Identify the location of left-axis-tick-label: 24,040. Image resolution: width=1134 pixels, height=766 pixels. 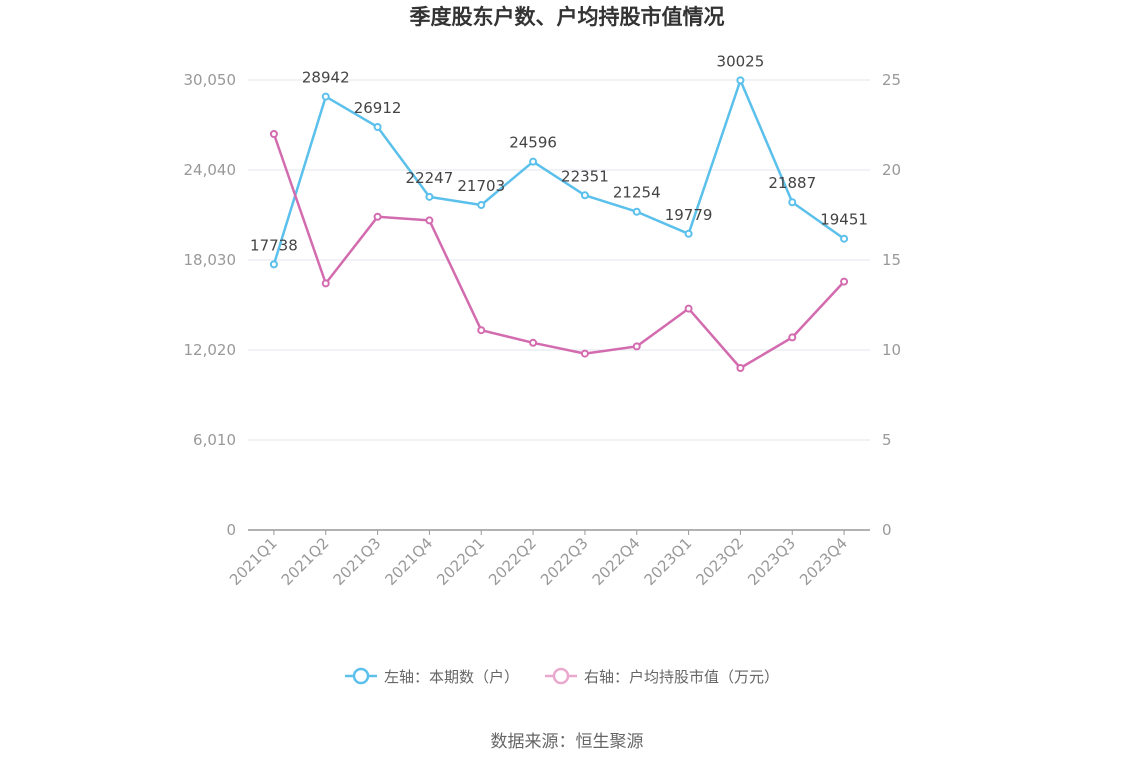
(210, 170).